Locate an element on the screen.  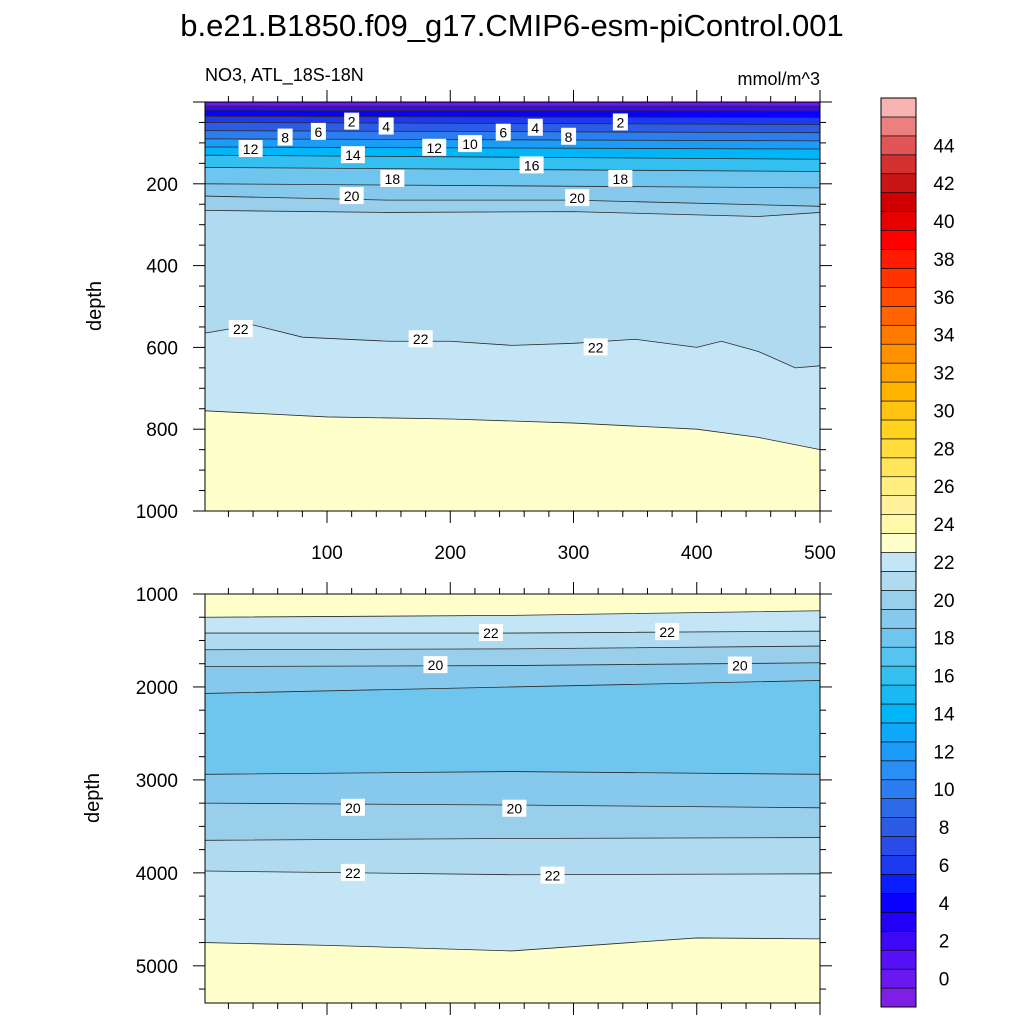
contour-label: 2 is located at coordinates (620, 122).